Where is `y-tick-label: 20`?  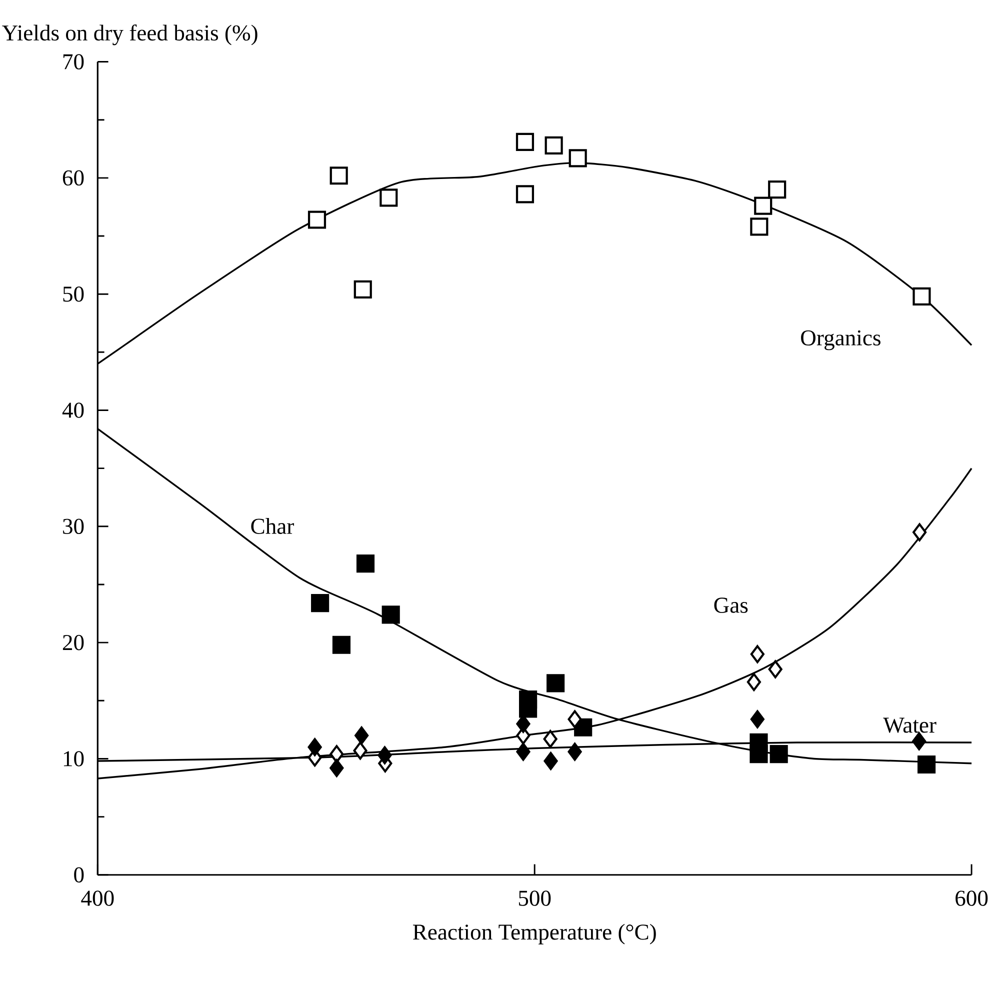
y-tick-label: 20 is located at coordinates (73, 642).